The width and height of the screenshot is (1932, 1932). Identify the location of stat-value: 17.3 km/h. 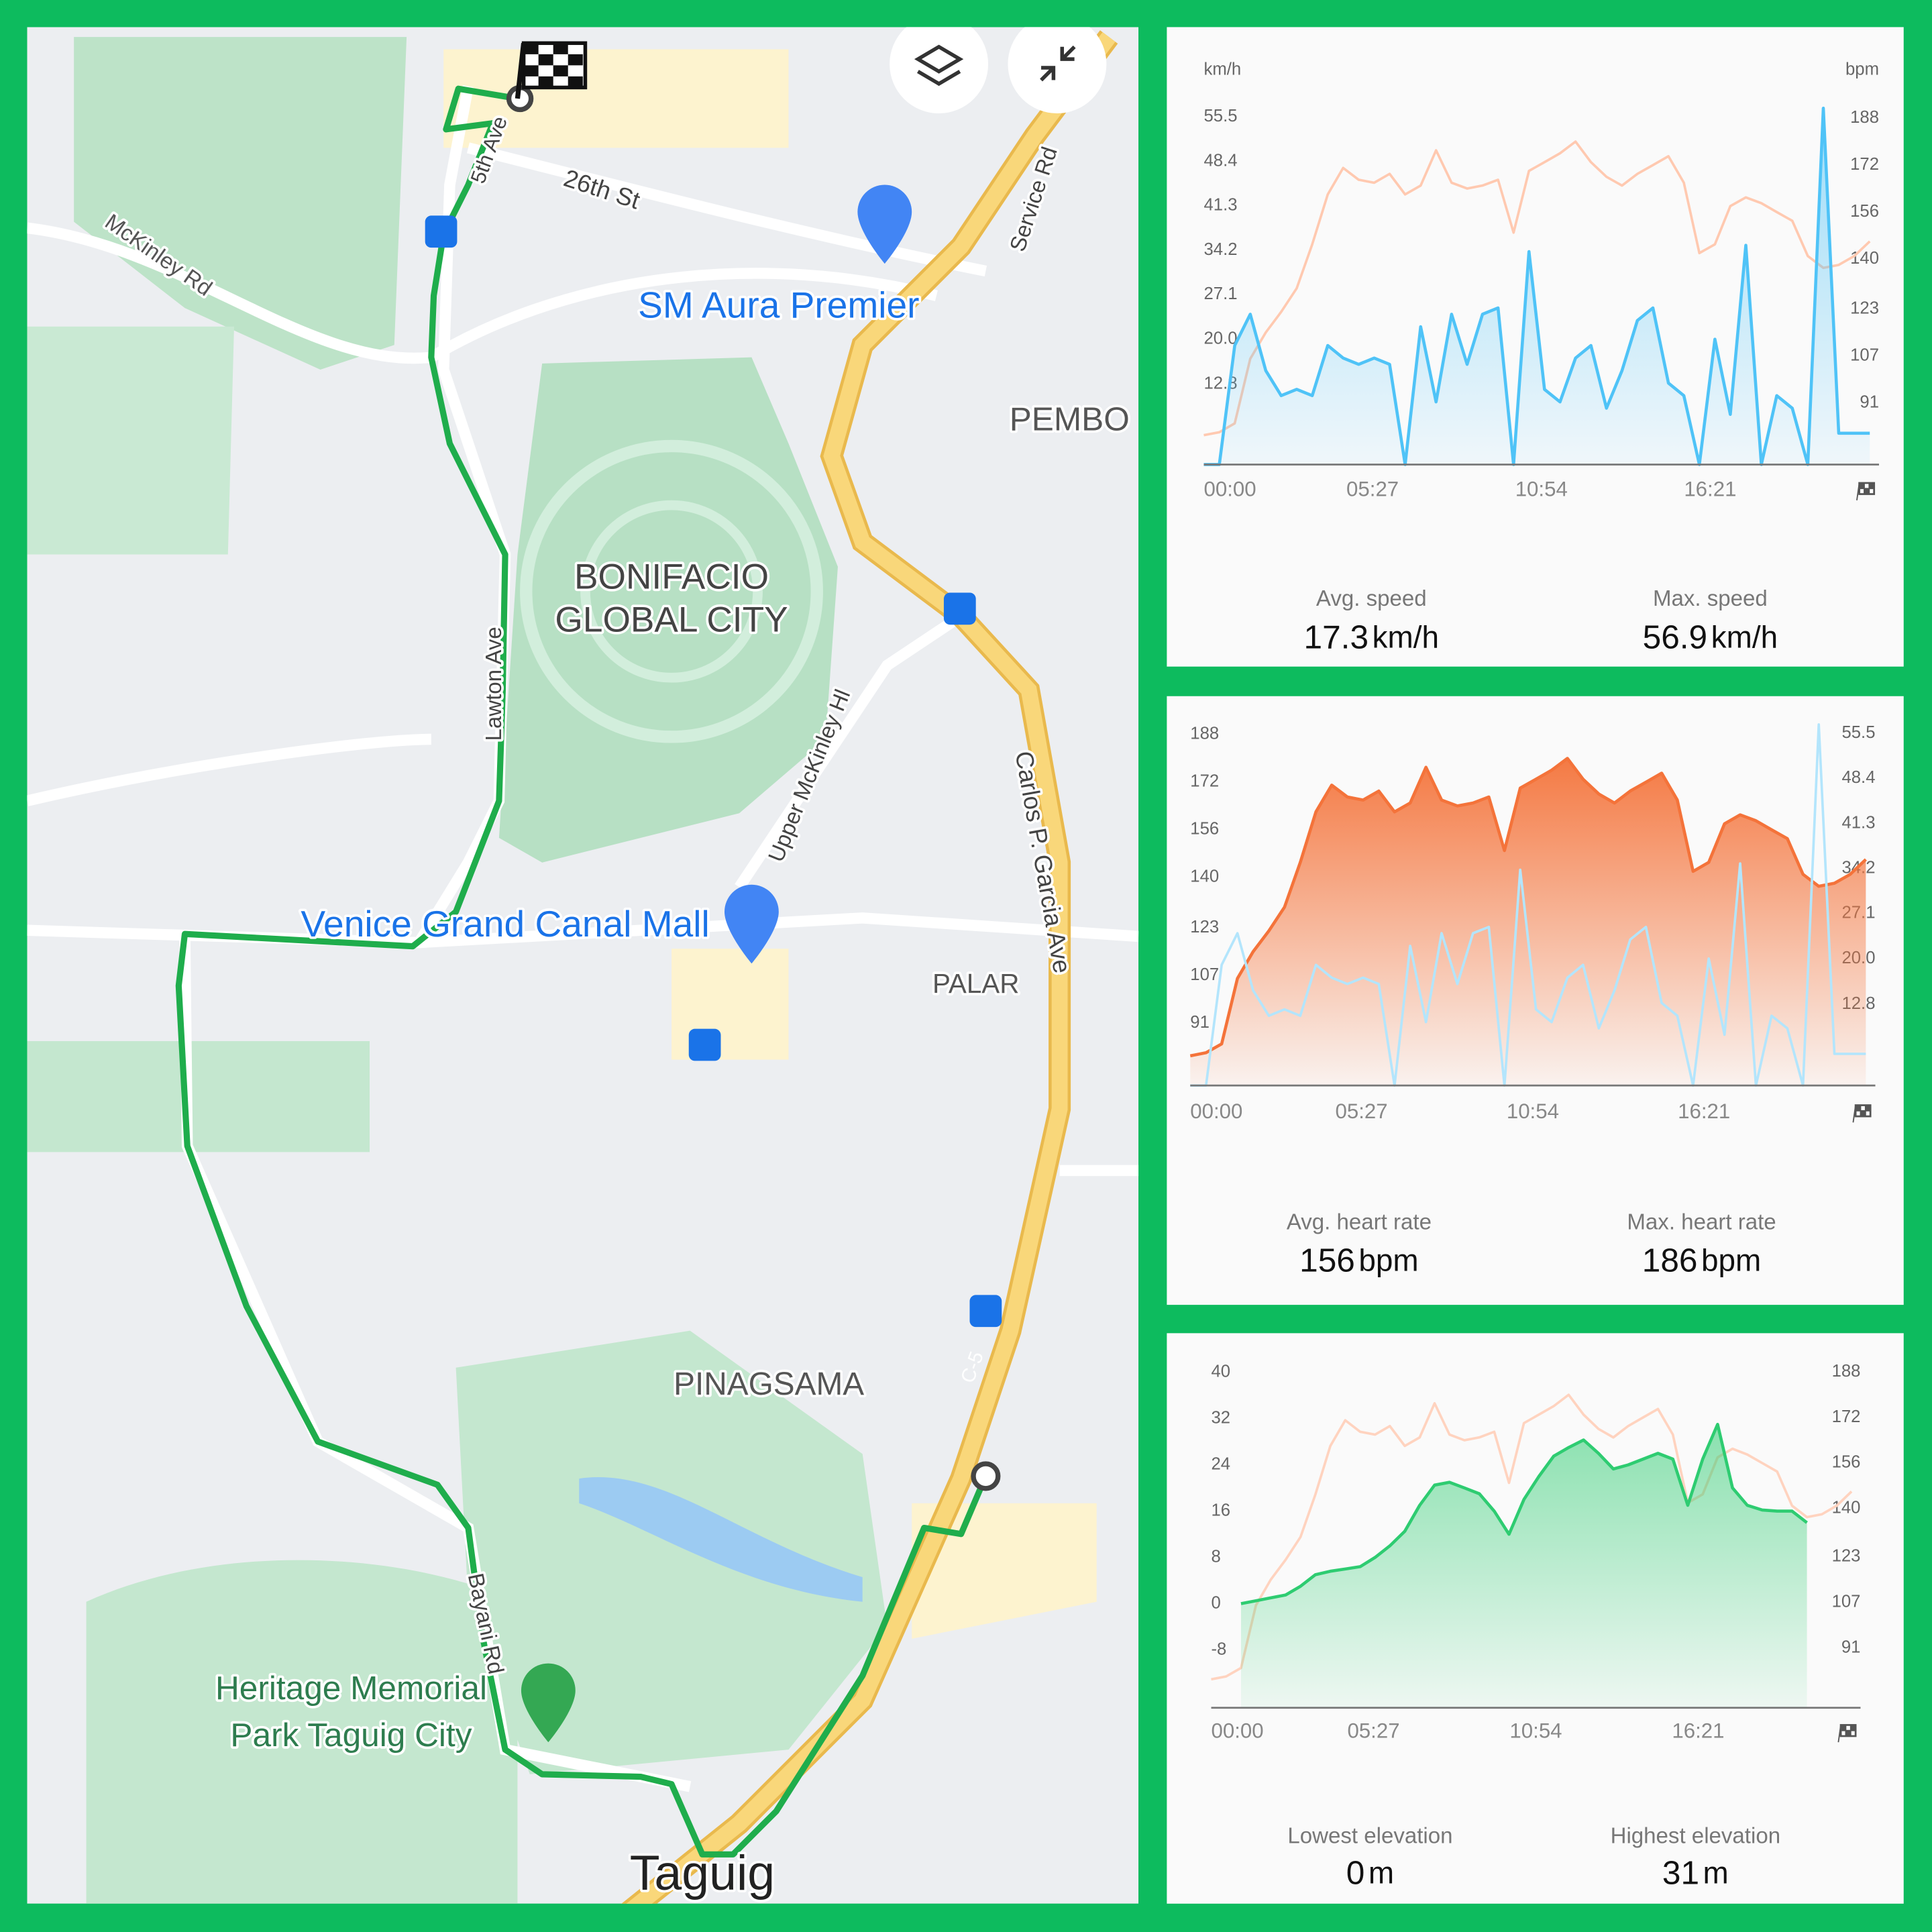
(1371, 636).